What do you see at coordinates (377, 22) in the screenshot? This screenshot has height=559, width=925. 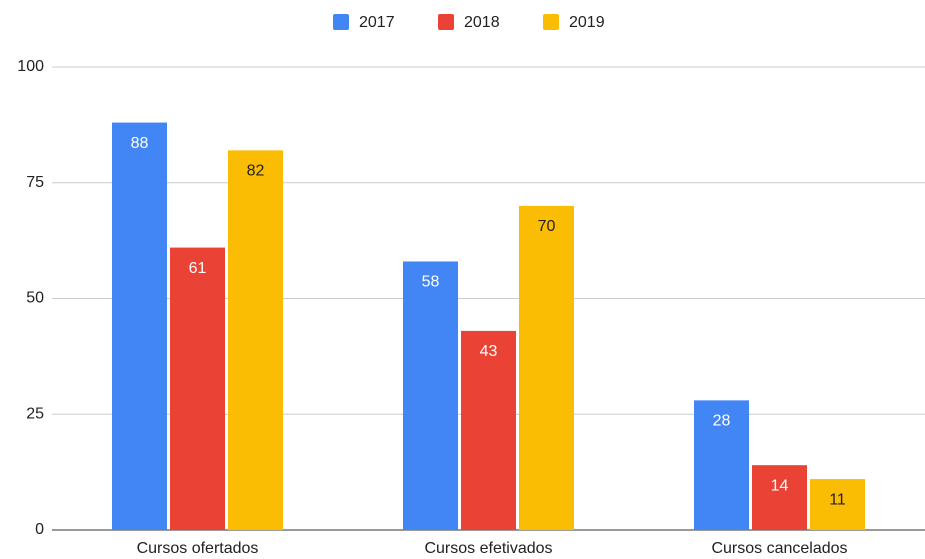 I see `legend-label: 2017` at bounding box center [377, 22].